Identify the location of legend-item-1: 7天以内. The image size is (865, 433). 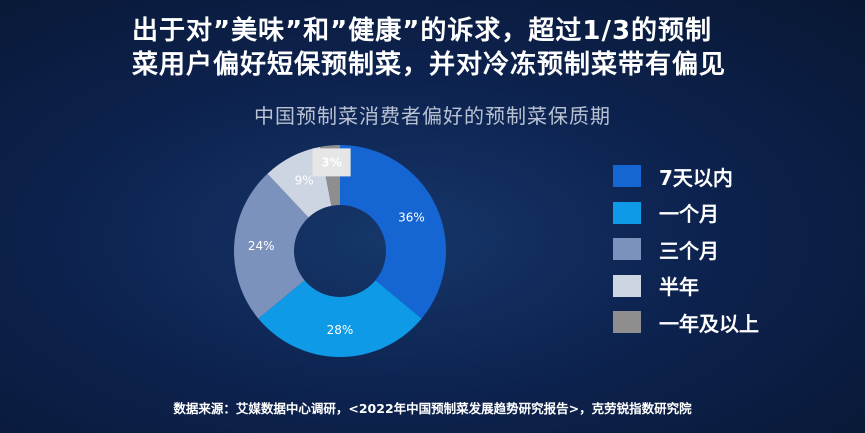
(686, 176).